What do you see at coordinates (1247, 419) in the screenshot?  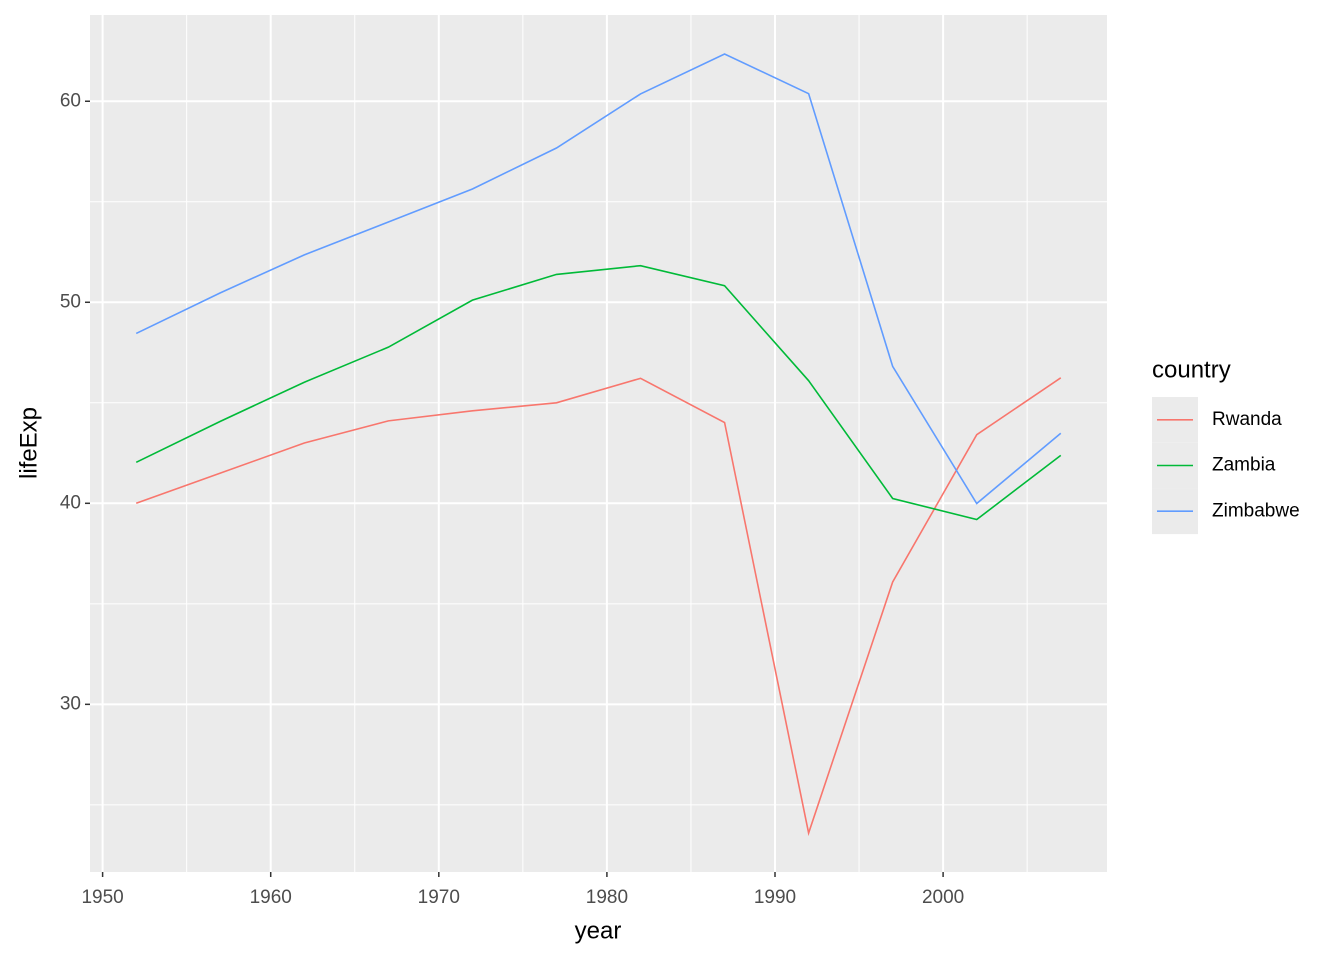 I see `legend-label: Rwanda` at bounding box center [1247, 419].